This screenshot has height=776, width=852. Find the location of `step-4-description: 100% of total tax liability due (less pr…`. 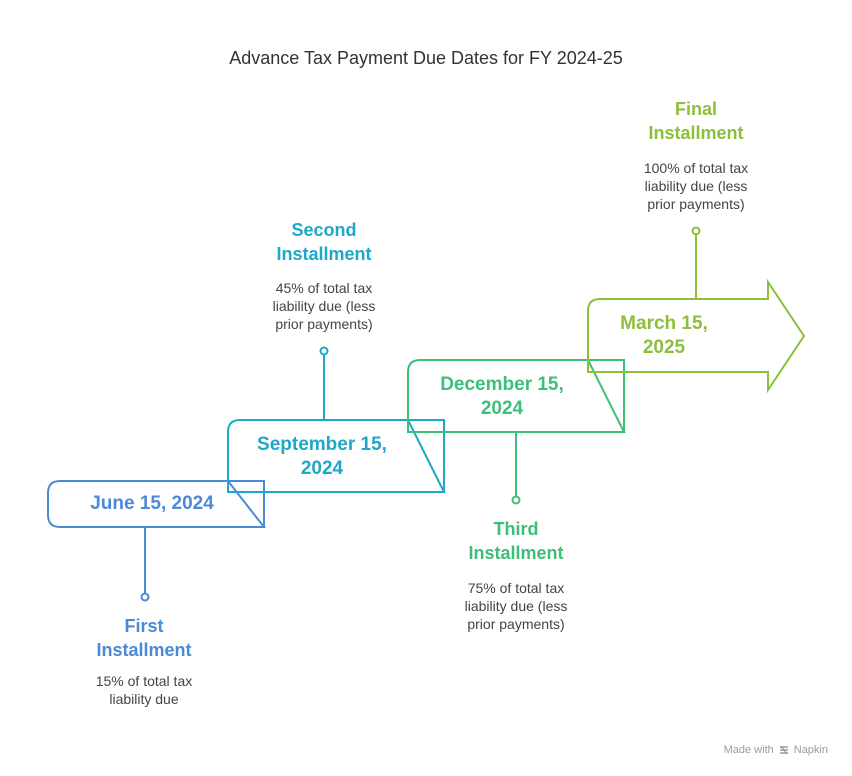

step-4-description: 100% of total tax liability due (less pr… is located at coordinates (696, 186).